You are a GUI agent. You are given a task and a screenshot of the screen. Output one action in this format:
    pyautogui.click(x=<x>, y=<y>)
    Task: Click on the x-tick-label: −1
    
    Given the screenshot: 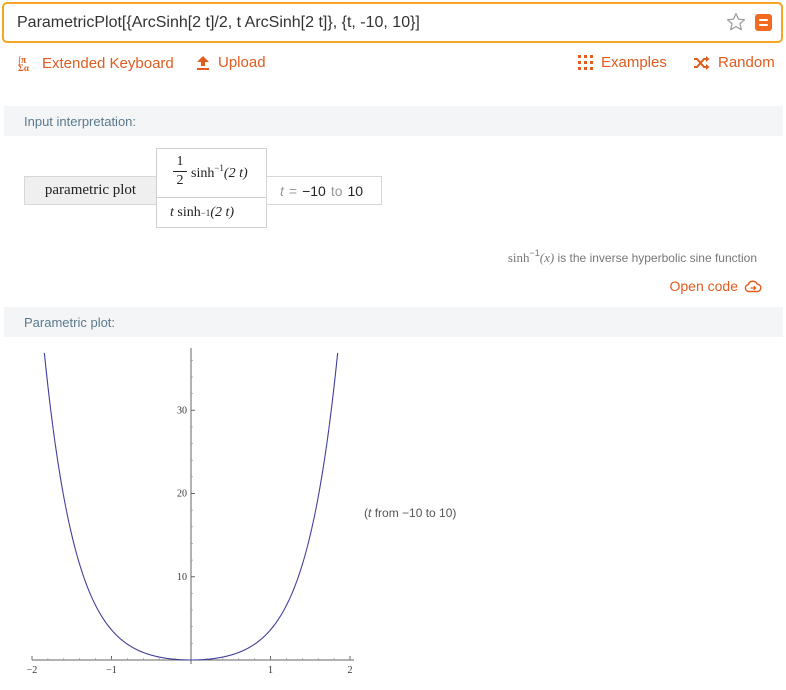 What is the action you would take?
    pyautogui.click(x=111, y=670)
    